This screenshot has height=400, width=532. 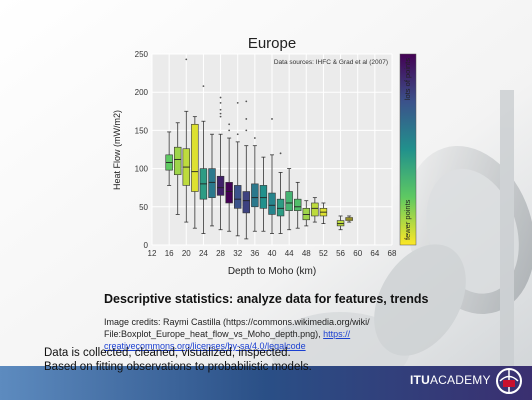 What do you see at coordinates (169, 253) in the screenshot?
I see `x-tick-label: 16` at bounding box center [169, 253].